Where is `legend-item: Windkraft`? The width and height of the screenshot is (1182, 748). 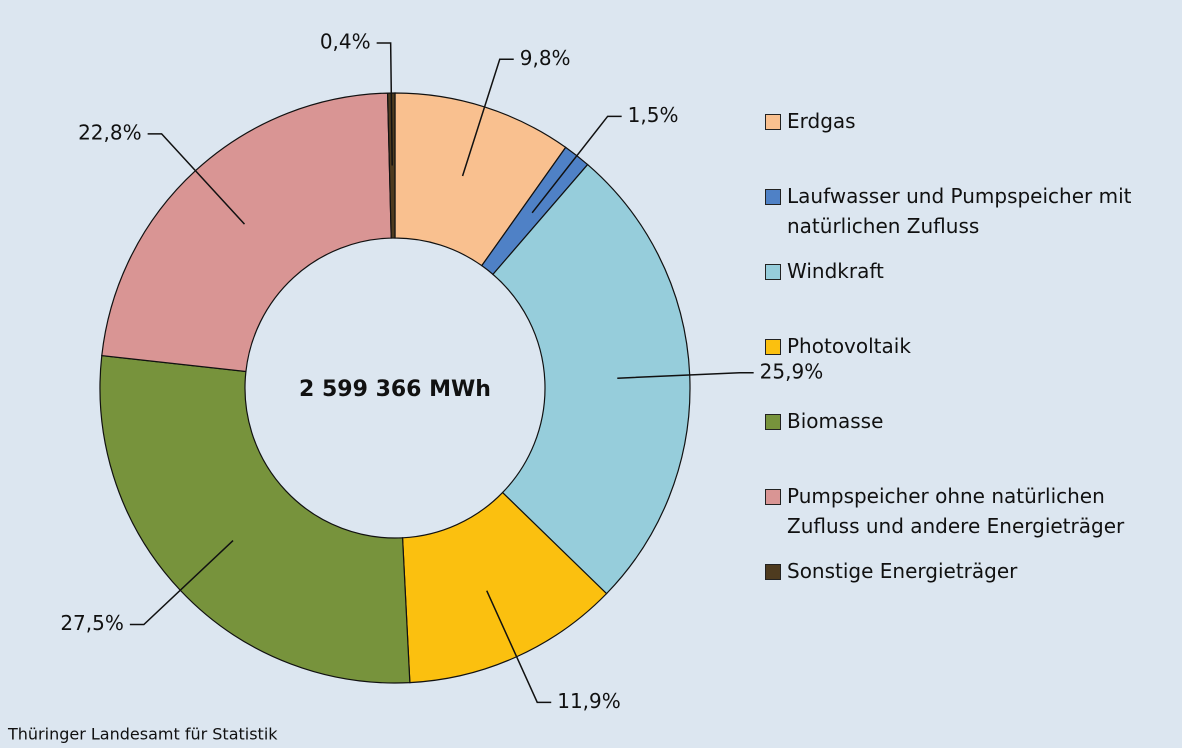
legend-item: Windkraft is located at coordinates (970, 293).